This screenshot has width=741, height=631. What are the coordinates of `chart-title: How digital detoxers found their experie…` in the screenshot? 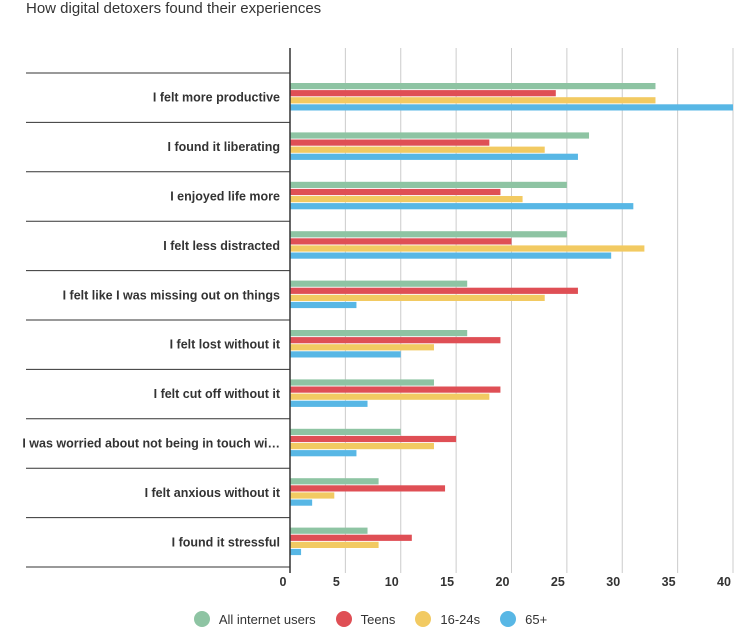 It's located at (174, 8).